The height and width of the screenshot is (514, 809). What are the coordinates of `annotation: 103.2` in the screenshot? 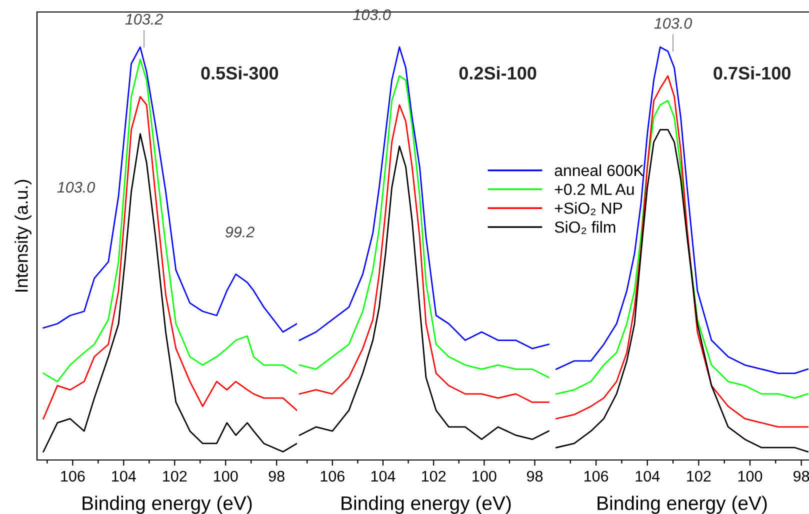 It's located at (144, 19).